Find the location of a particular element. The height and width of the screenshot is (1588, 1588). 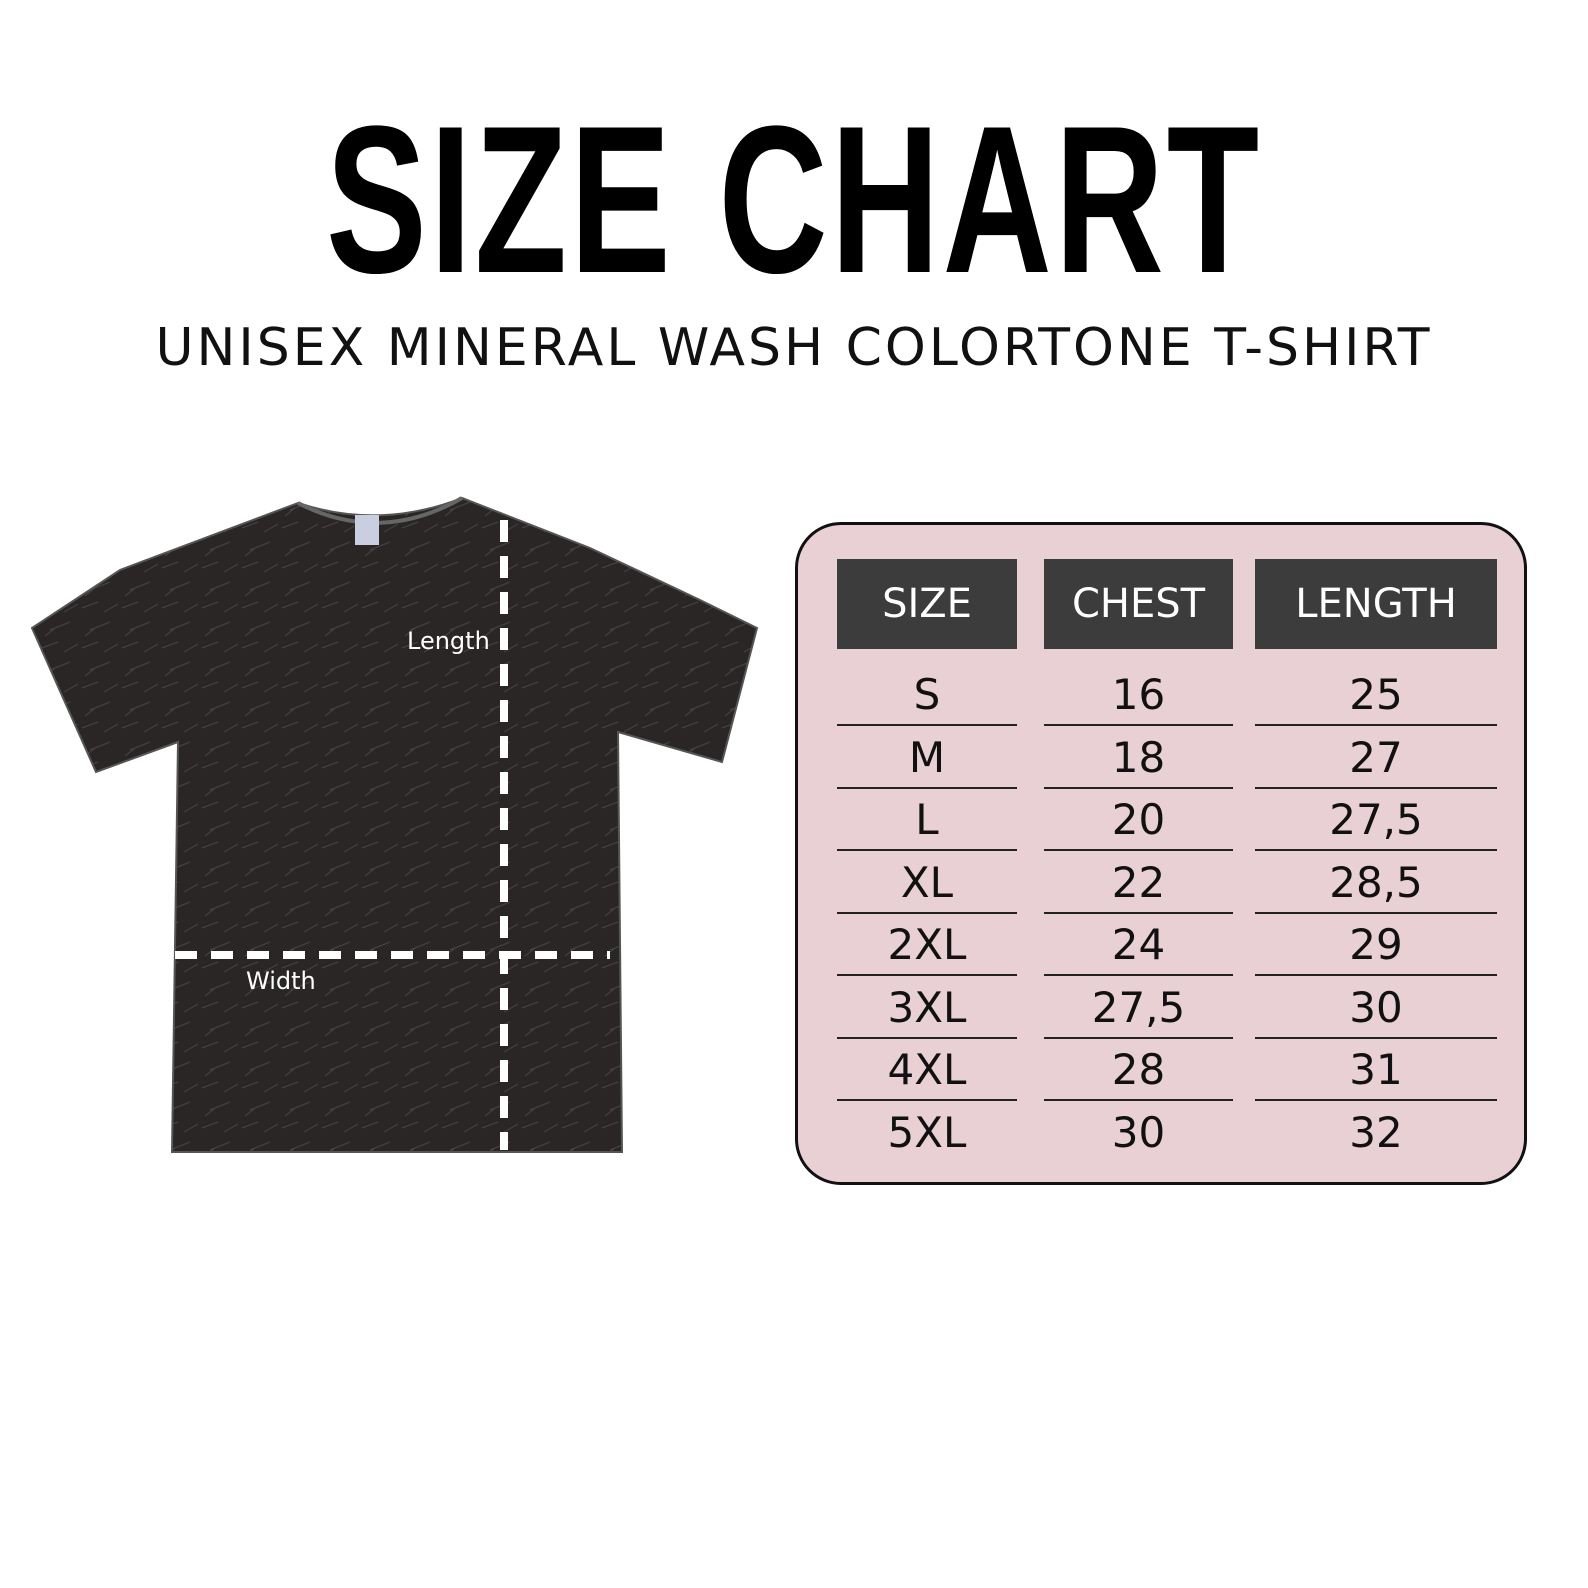

cell-chest: 22 is located at coordinates (1138, 882).